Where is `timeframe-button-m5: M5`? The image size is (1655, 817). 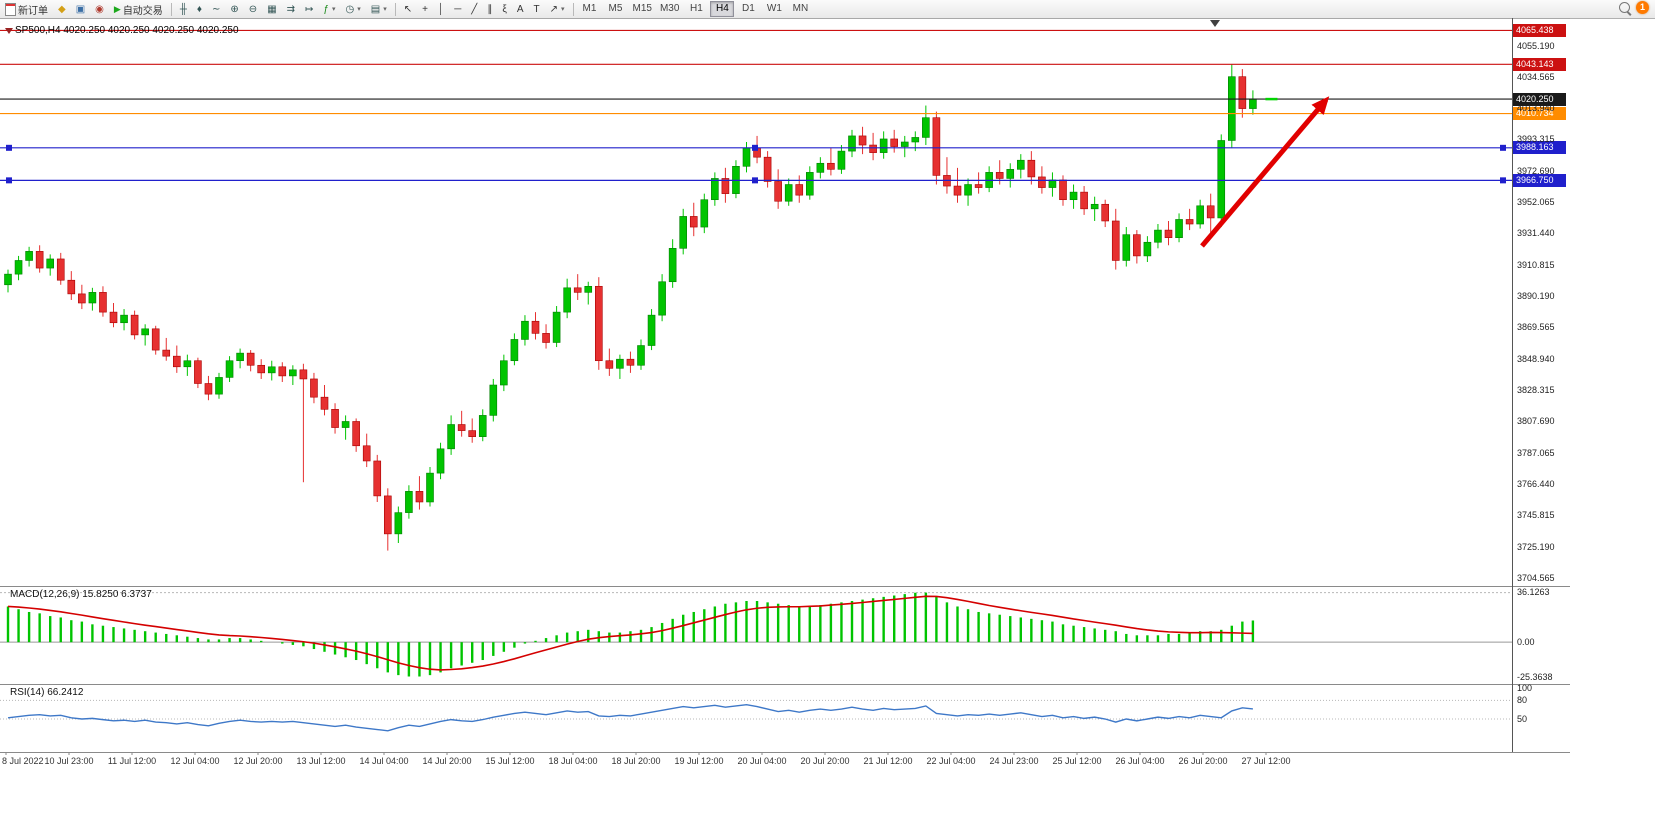
timeframe-button-m5: M5 is located at coordinates (615, 8).